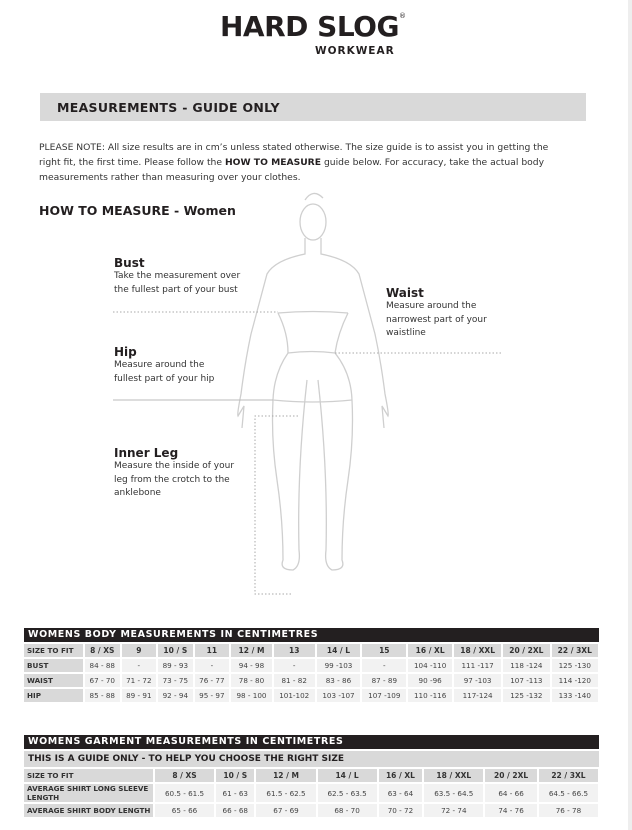 The image size is (632, 830). What do you see at coordinates (53, 680) in the screenshot?
I see `row-label: WAIST` at bounding box center [53, 680].